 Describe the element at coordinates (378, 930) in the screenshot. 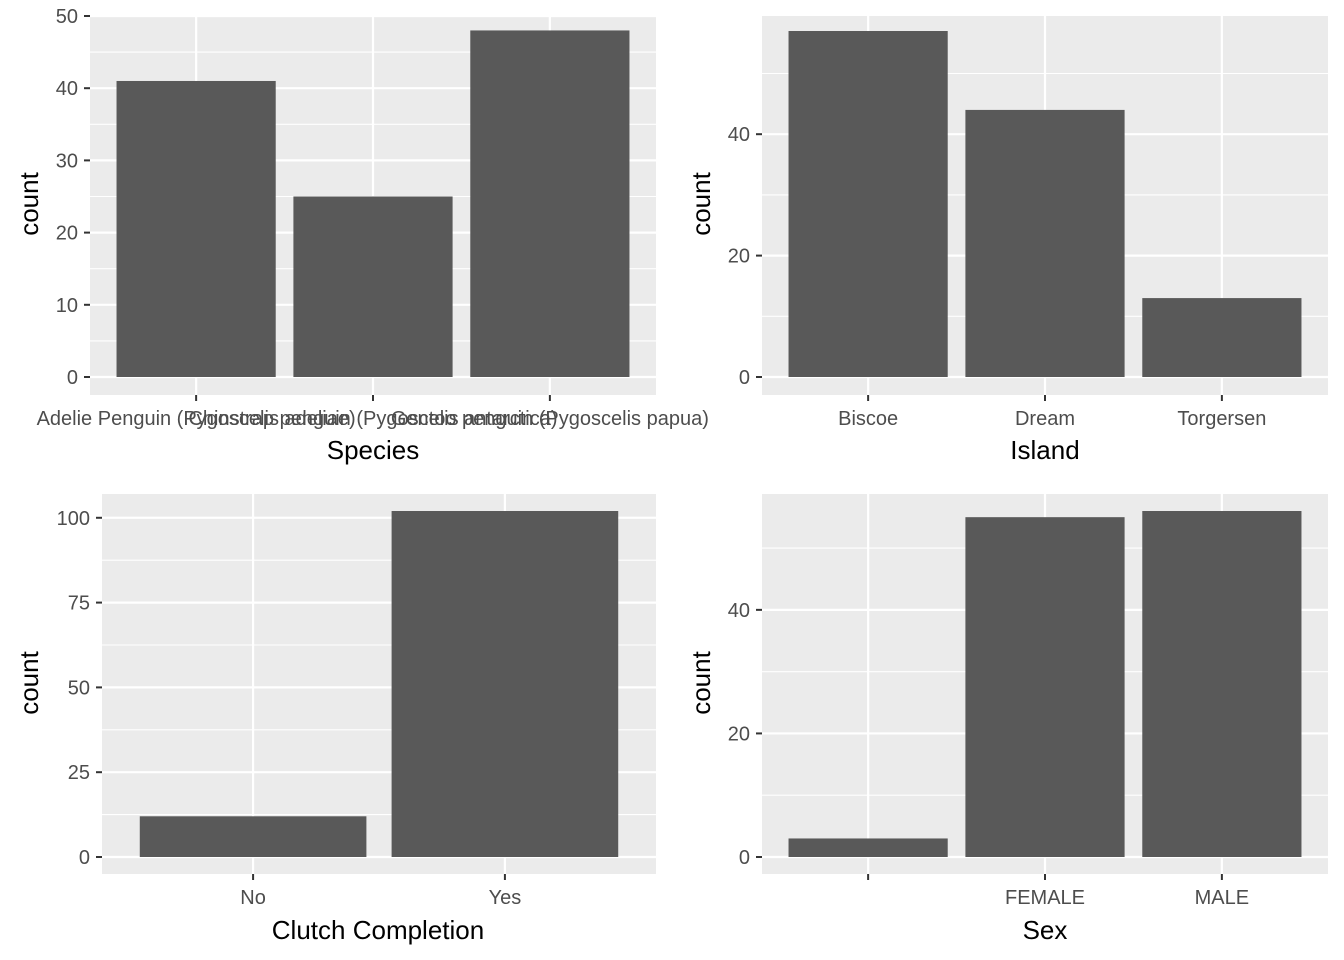

I see `x-axis-title: Clutch Completion` at that location.